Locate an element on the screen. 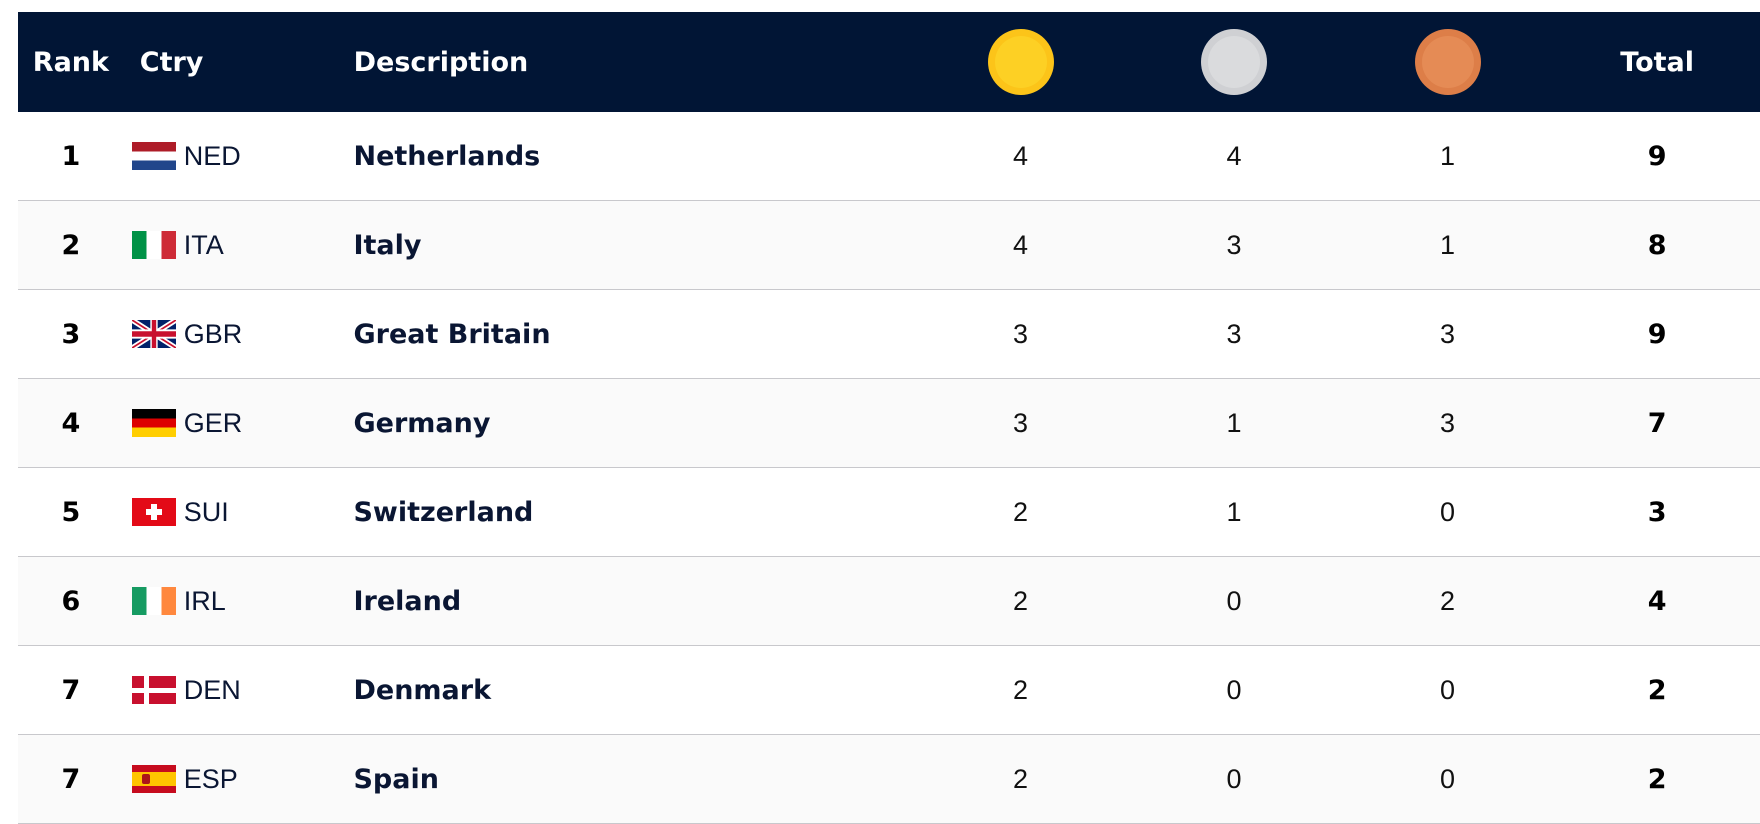 This screenshot has height=824, width=1760. description-cell: Switzerland is located at coordinates (625, 512).